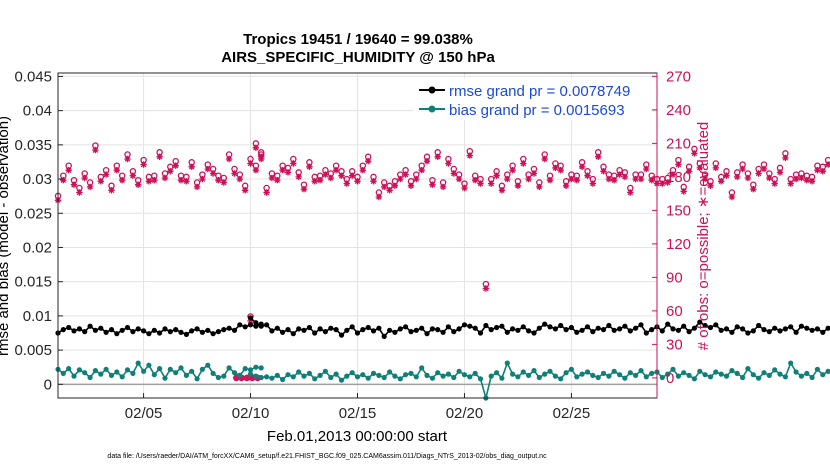 This screenshot has width=830, height=470. What do you see at coordinates (33, 76) in the screenshot?
I see `y-left-tick-label: 0.045` at bounding box center [33, 76].